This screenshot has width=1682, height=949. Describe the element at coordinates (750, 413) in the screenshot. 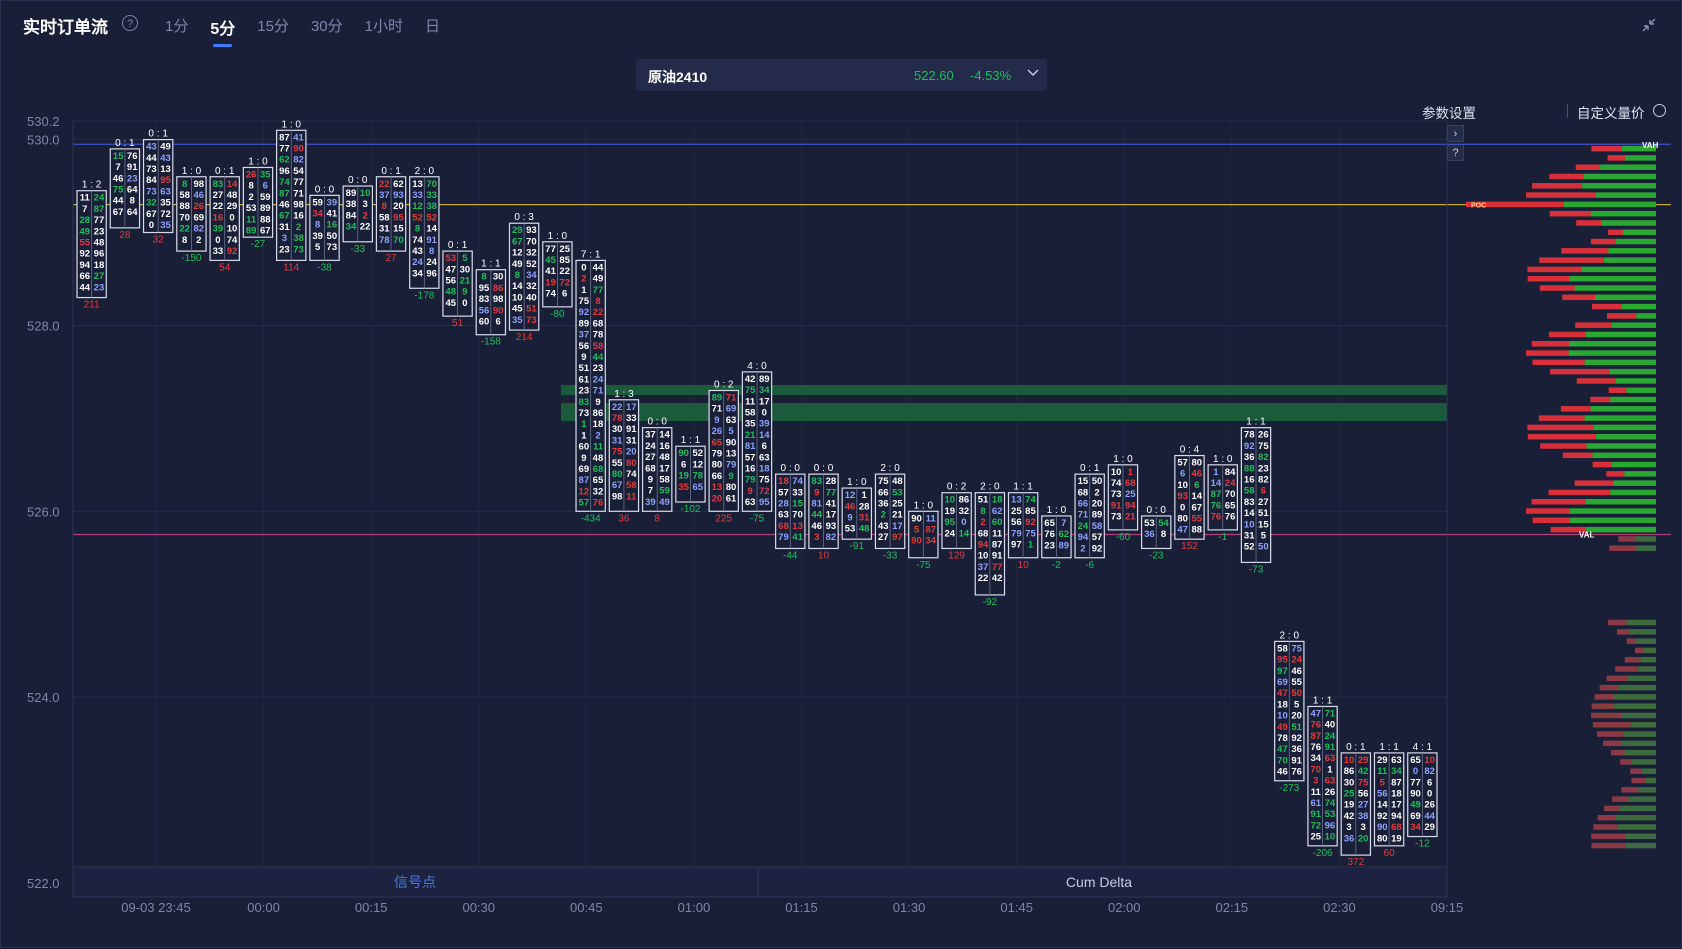

I see `bid-volume: 58` at that location.